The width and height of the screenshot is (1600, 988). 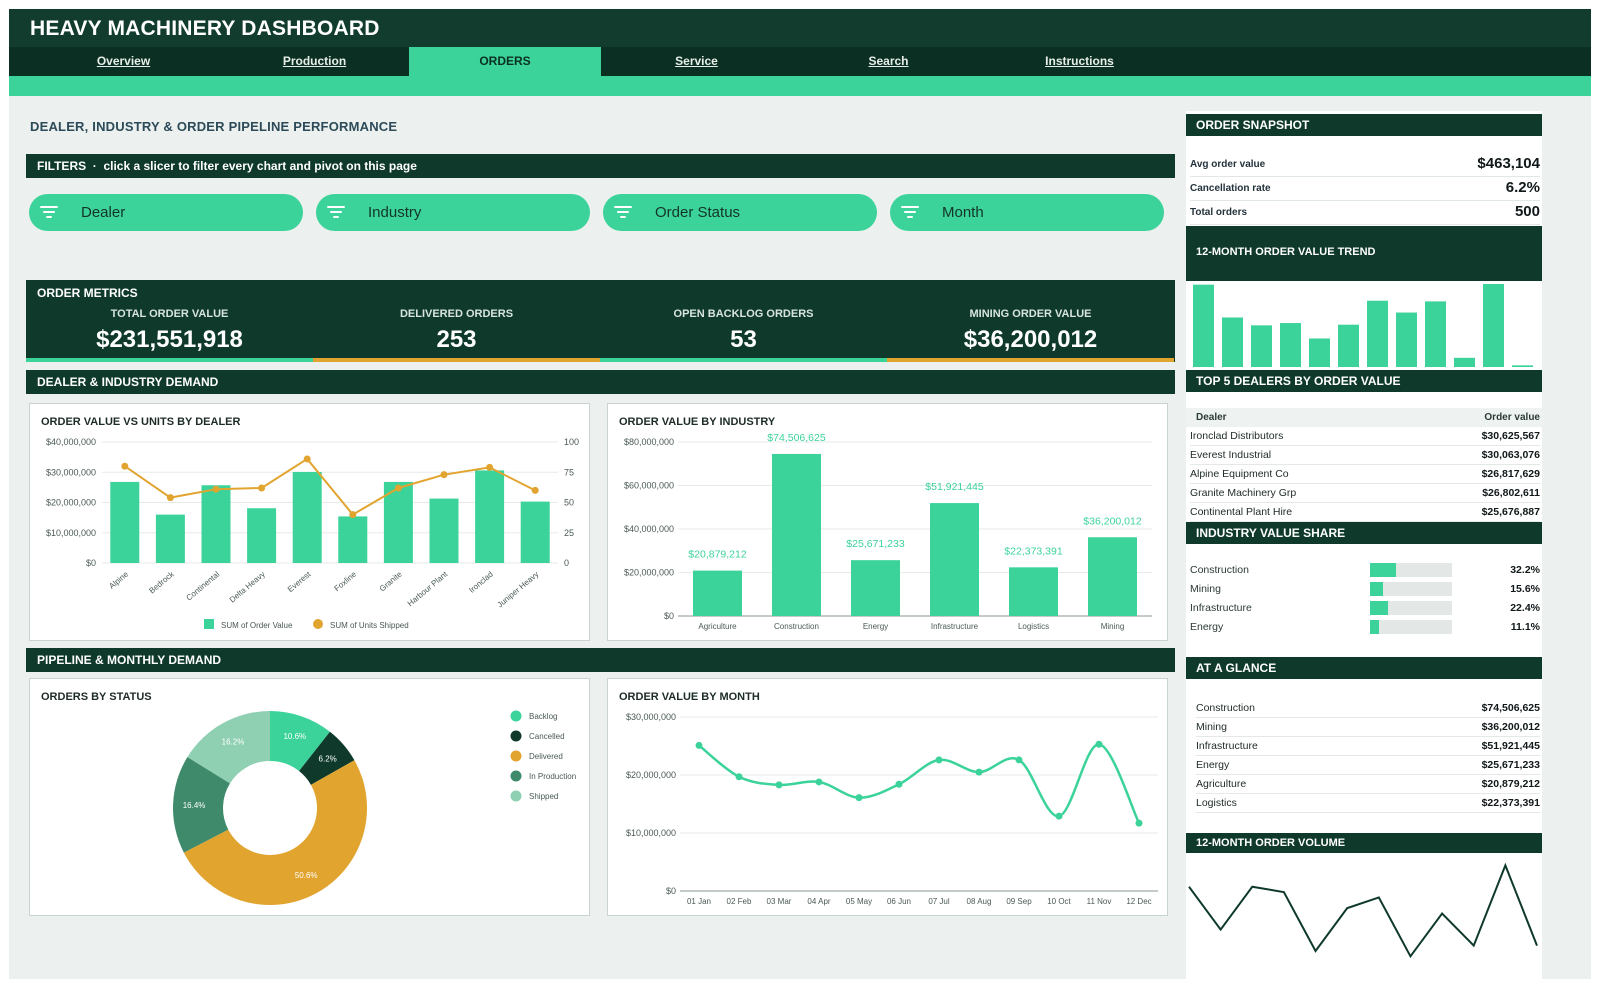 I want to click on glance-label: Energy, so click(x=1213, y=765).